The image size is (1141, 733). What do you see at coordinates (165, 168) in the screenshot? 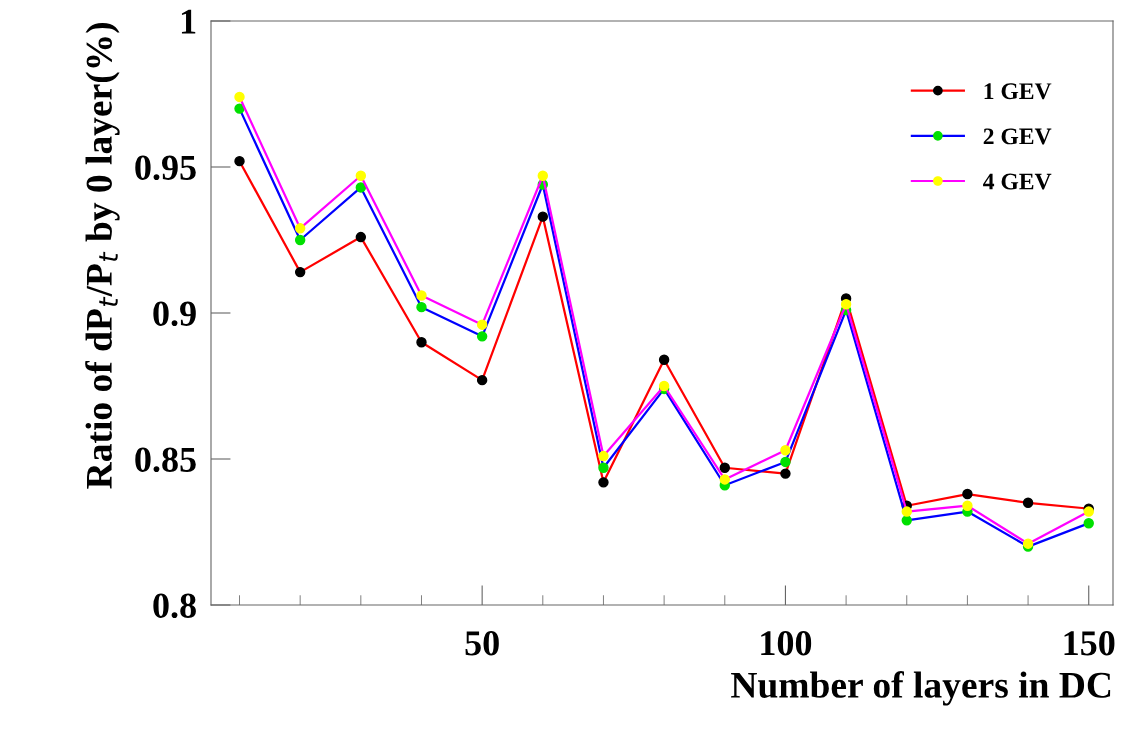
I see `y-tick-label: 0.95` at bounding box center [165, 168].